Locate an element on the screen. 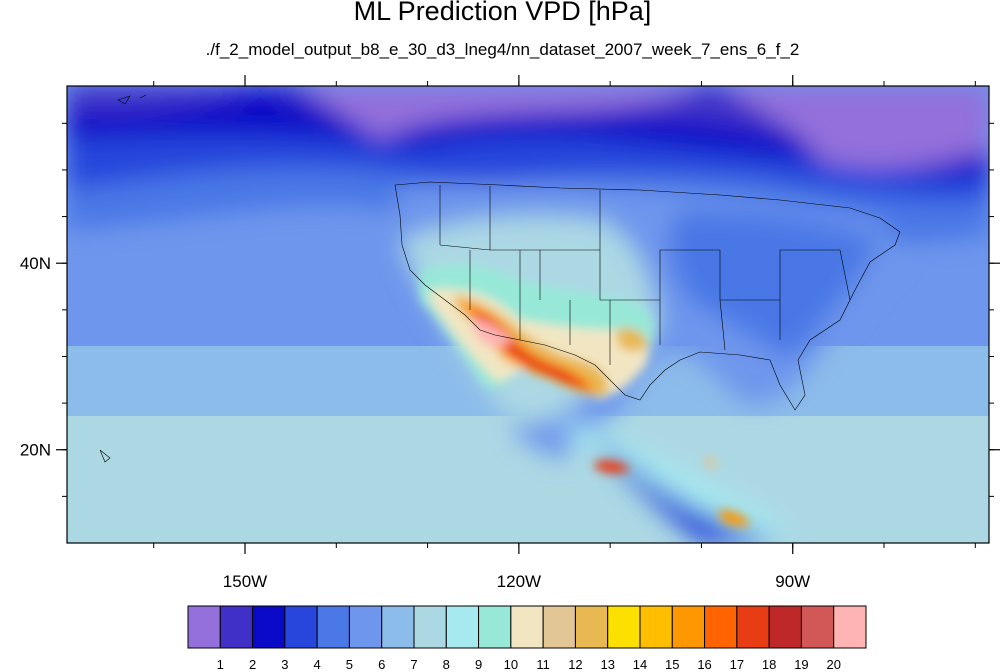 The image size is (1005, 672). lat-tick-label: 40N is located at coordinates (35, 263).